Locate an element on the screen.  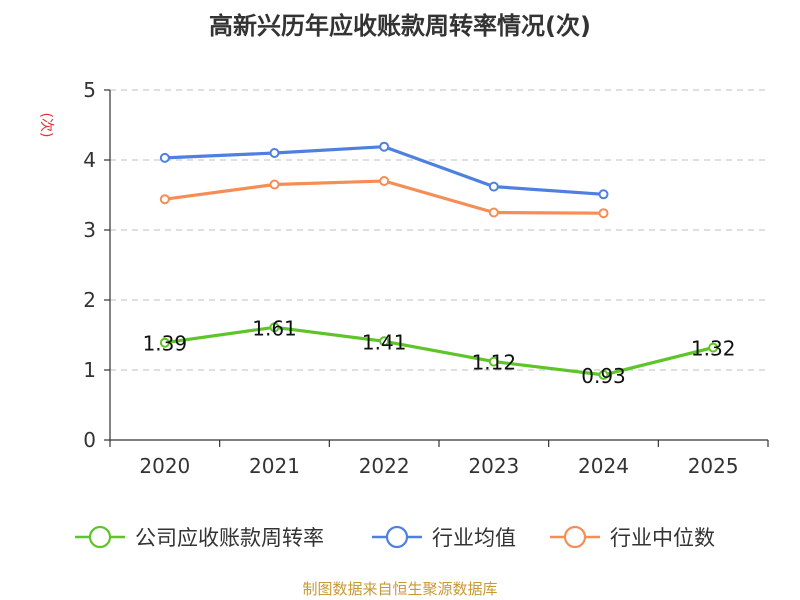
y-tick-labels: 0 1 2 3 4 5 is located at coordinates (89, 265).